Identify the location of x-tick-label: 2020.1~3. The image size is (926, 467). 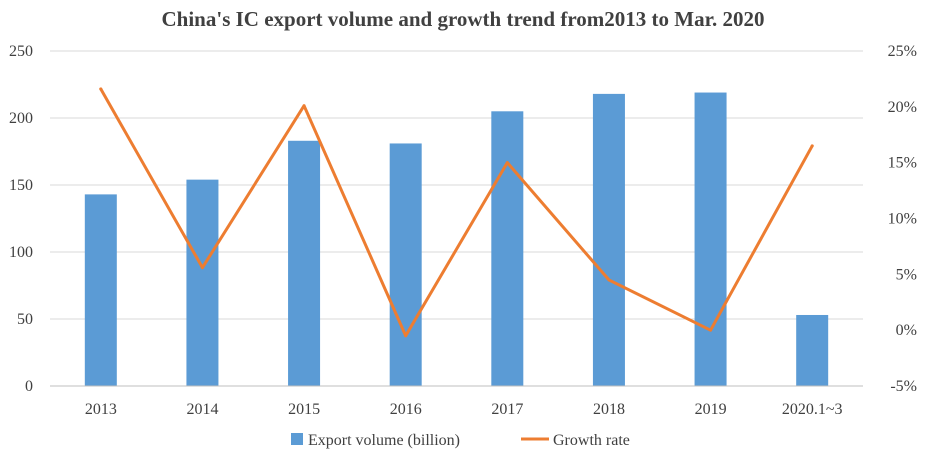
(812, 409).